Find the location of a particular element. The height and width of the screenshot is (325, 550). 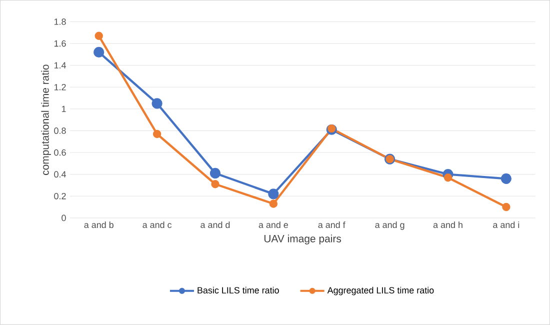

legend-label: Basic LILS time ratio is located at coordinates (238, 290).